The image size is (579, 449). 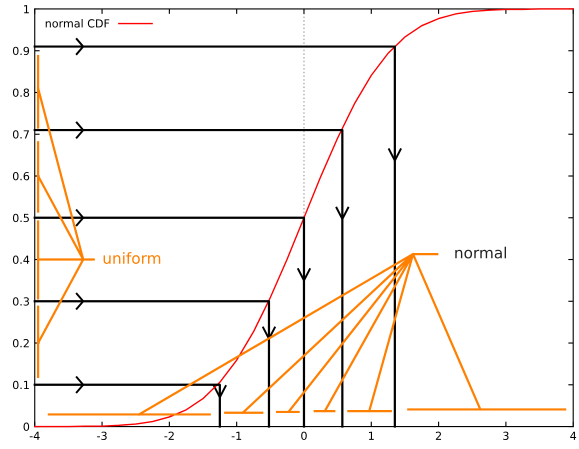 What do you see at coordinates (20, 134) in the screenshot?
I see `y-tick-label: 0.7` at bounding box center [20, 134].